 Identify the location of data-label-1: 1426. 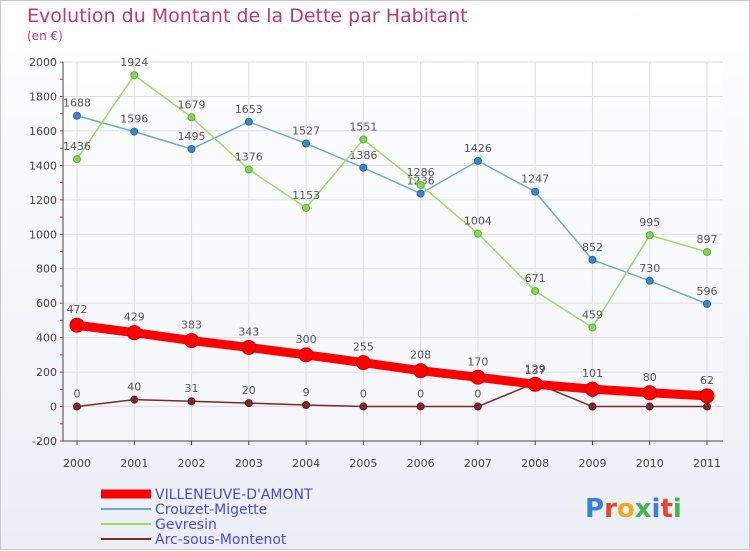
(478, 148).